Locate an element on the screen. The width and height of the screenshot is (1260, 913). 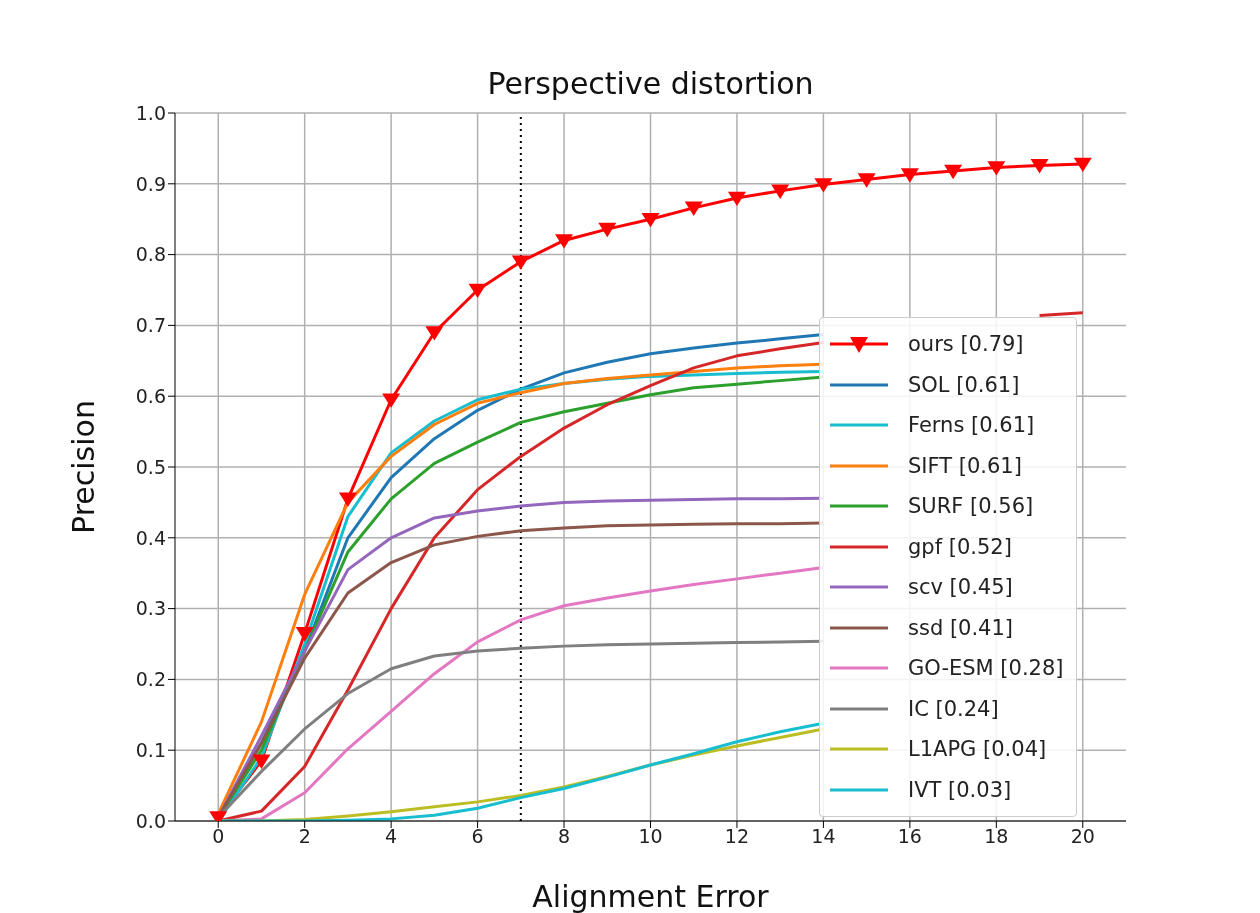
legend-label: GO-ESM [0.28] is located at coordinates (986, 668).